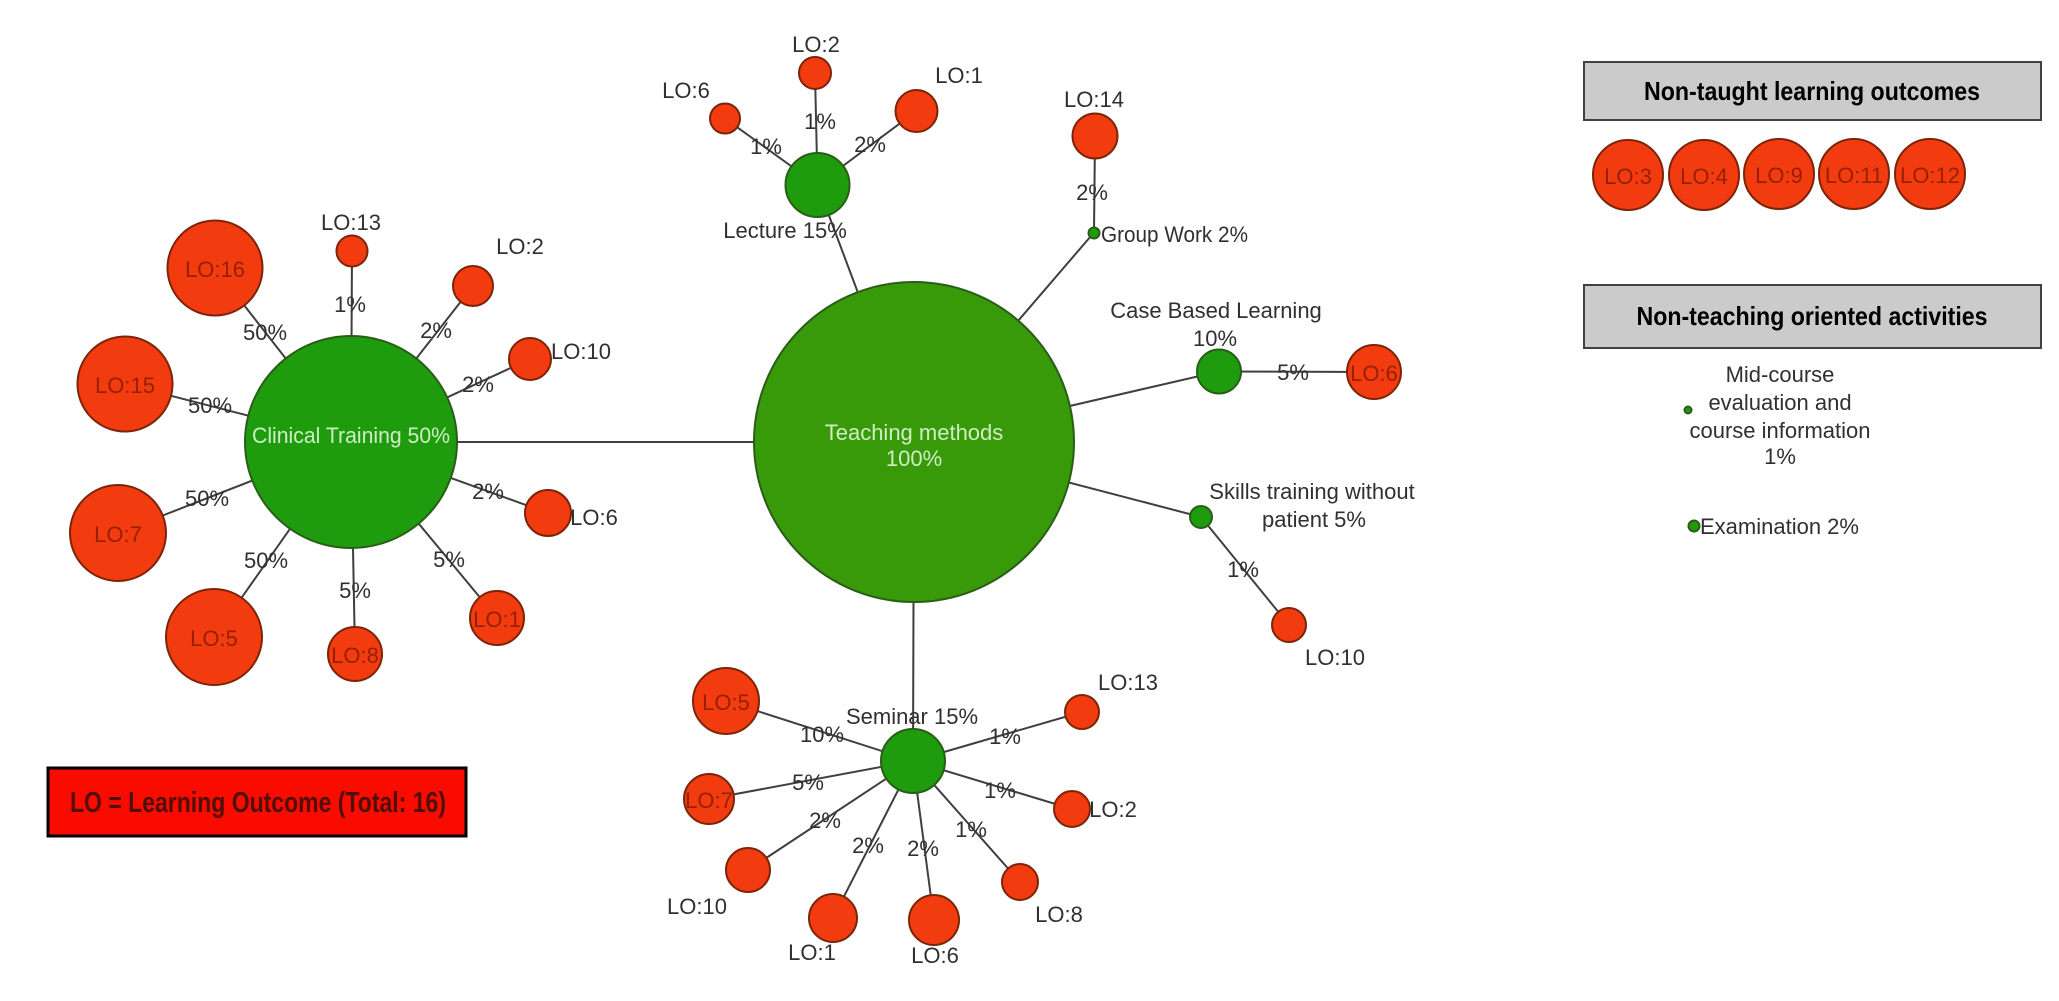 The width and height of the screenshot is (2059, 1001). I want to click on svg-text: Teaching methods, so click(914, 432).